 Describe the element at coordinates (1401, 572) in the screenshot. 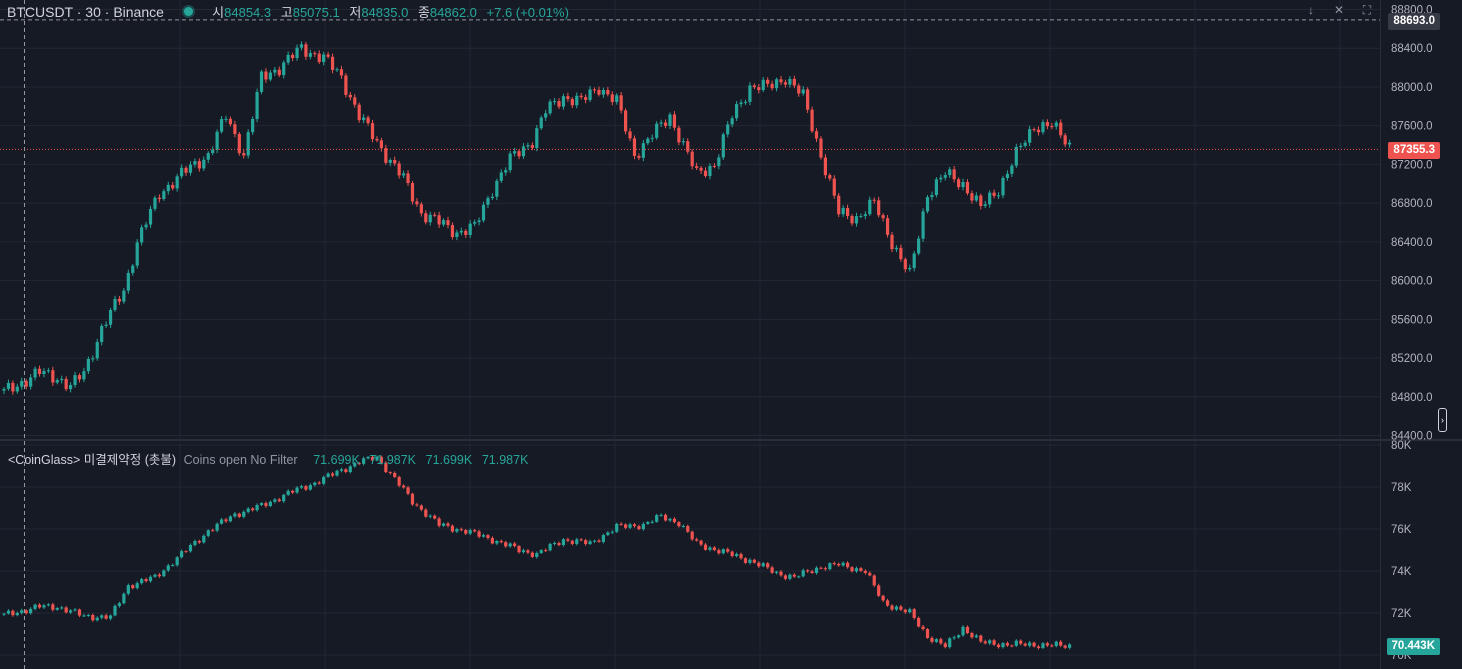

I see `axis-tick-label: 74K` at that location.